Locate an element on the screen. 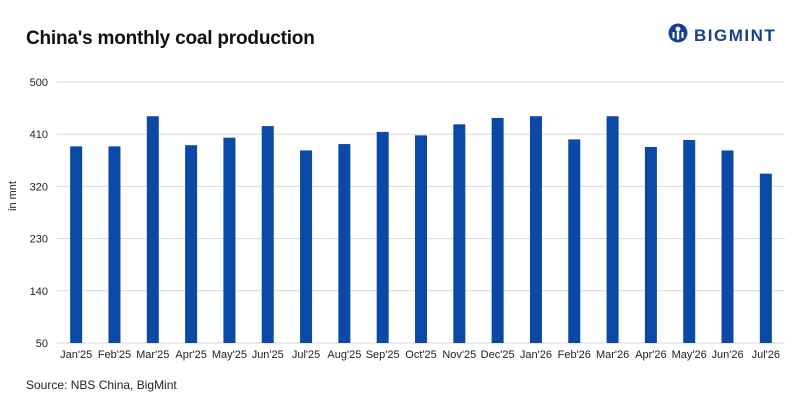 The image size is (800, 400). x-tick-label: Feb'26 is located at coordinates (574, 355).